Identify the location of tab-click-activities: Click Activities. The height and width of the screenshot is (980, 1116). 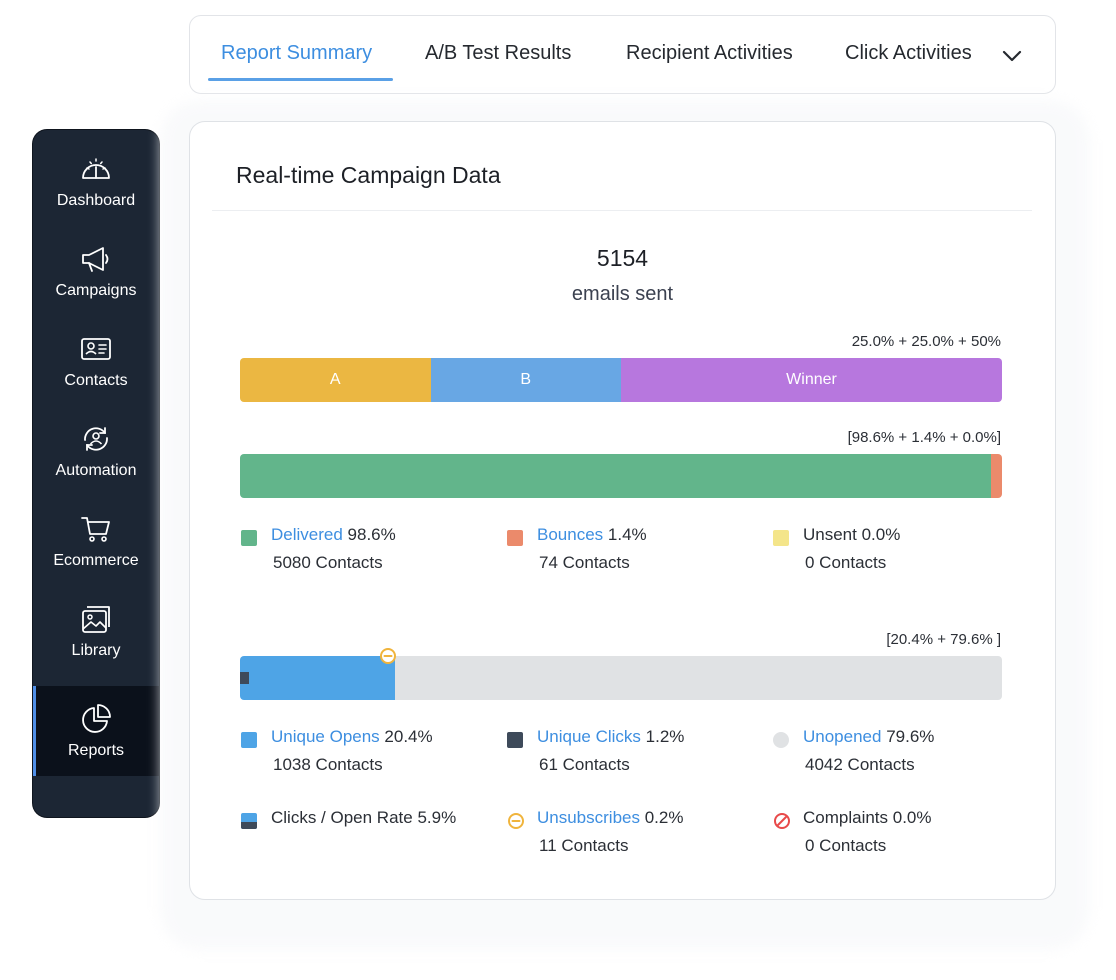
(908, 53).